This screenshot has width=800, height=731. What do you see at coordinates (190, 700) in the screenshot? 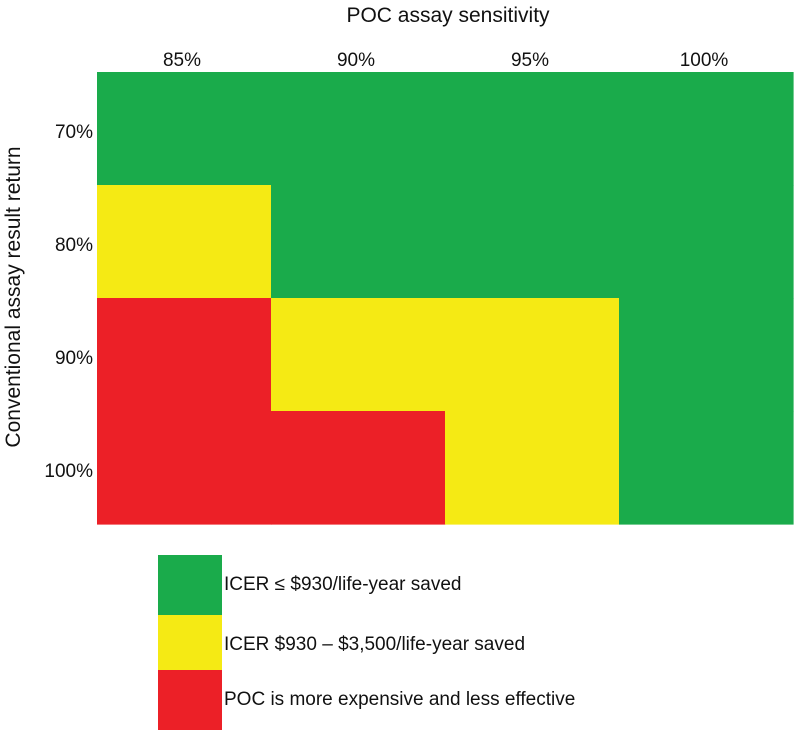
I see `legend-swatch-red` at bounding box center [190, 700].